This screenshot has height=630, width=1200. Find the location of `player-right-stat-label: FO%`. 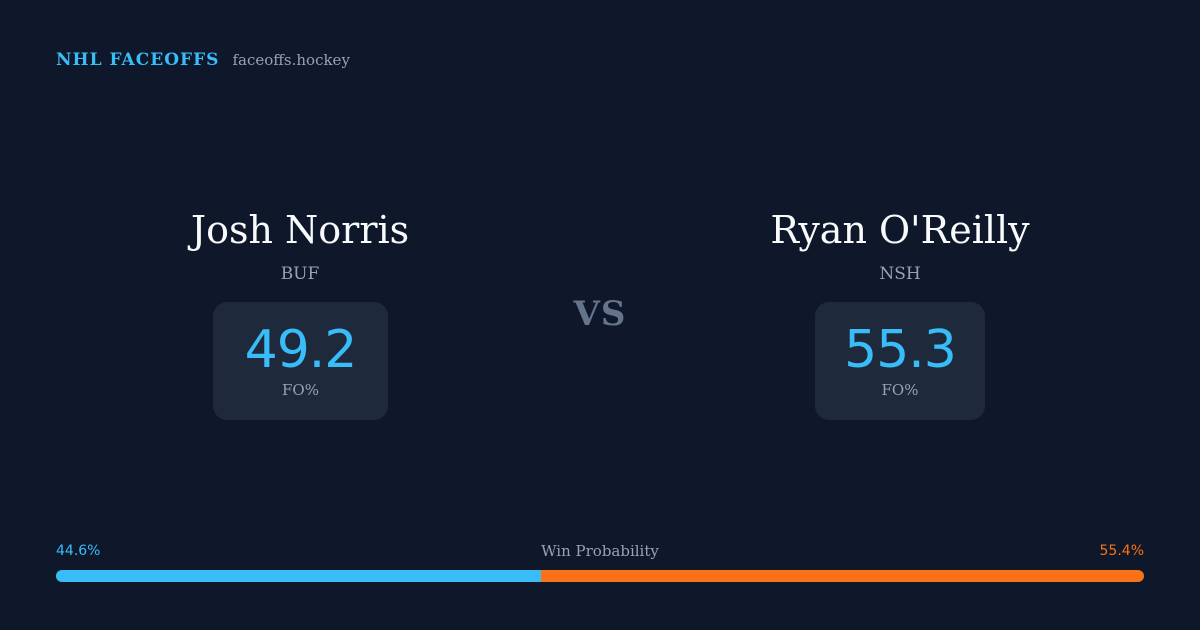

player-right-stat-label: FO% is located at coordinates (900, 390).